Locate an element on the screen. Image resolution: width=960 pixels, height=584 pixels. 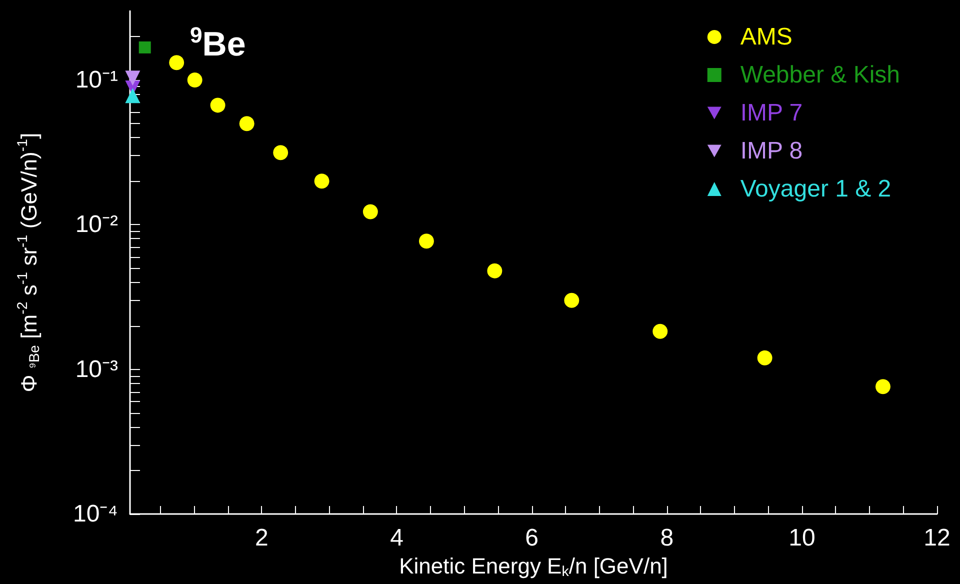
legend-label: Webber & Kish is located at coordinates (820, 75).